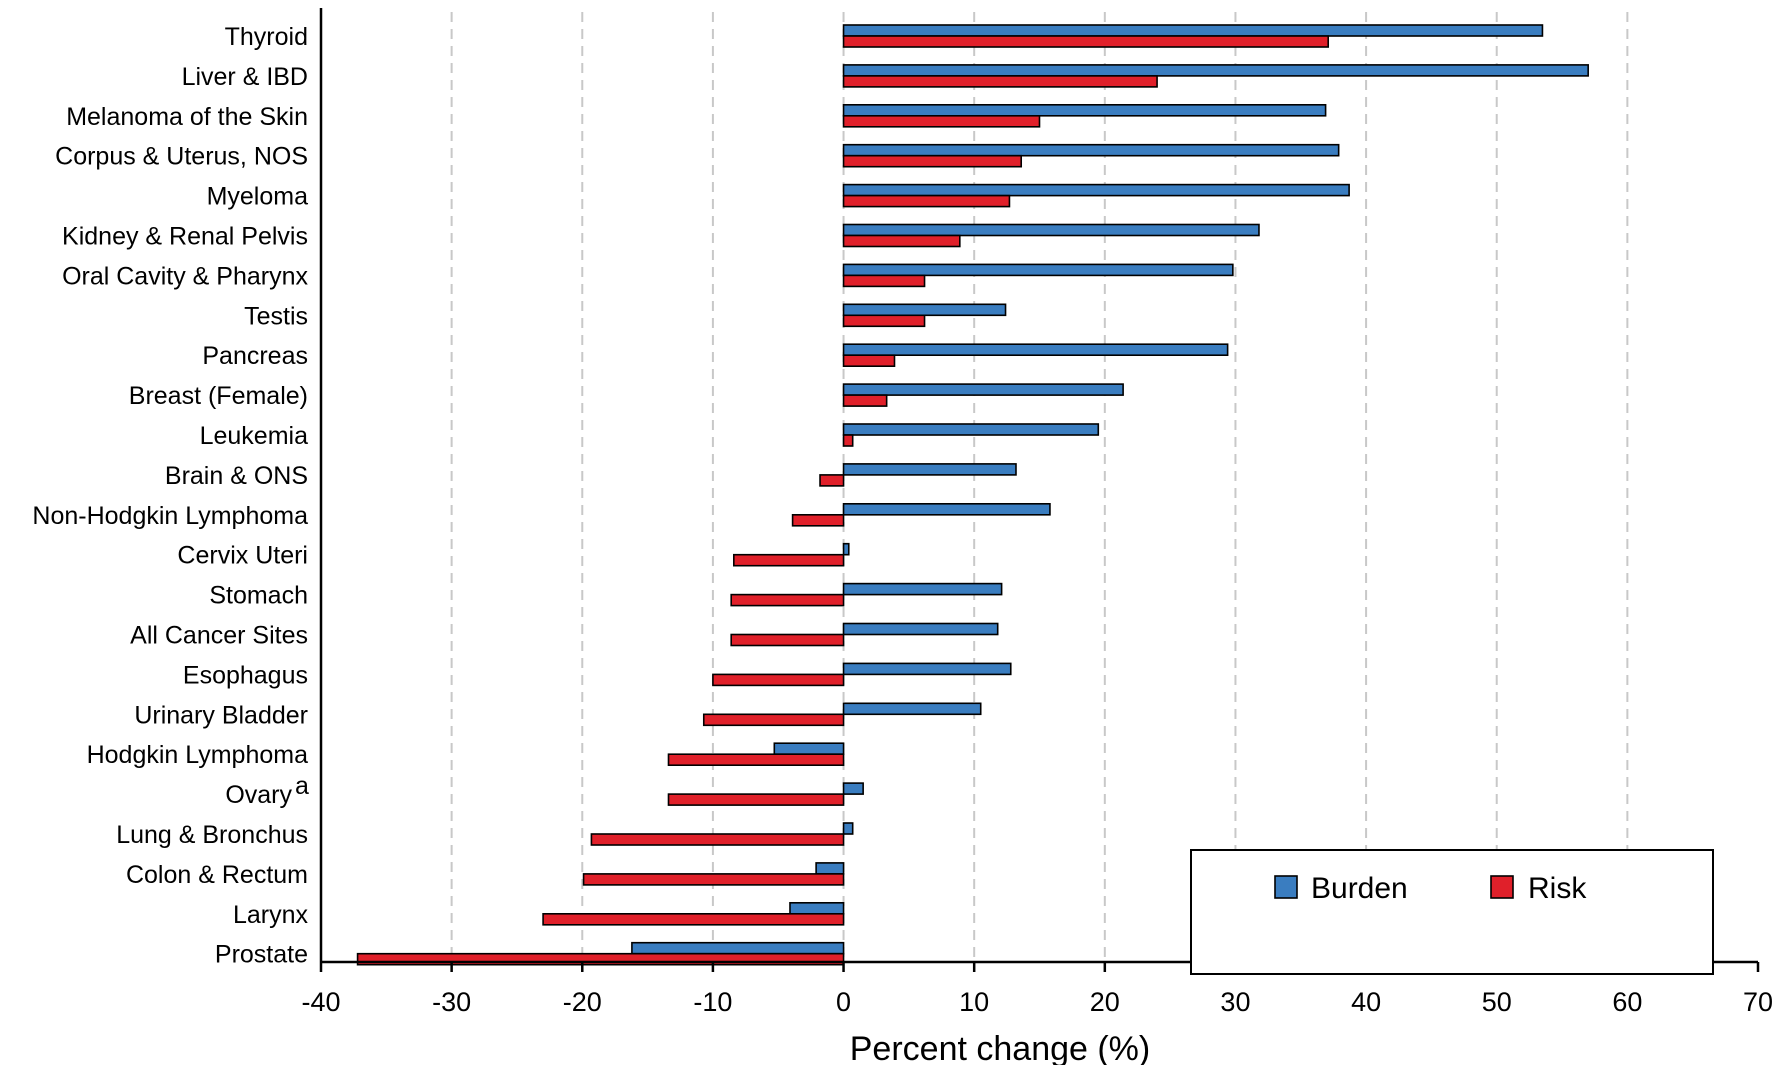 This screenshot has height=1065, width=1789. Describe the element at coordinates (245, 77) in the screenshot. I see `category-label-1: Liver & IBD` at that location.